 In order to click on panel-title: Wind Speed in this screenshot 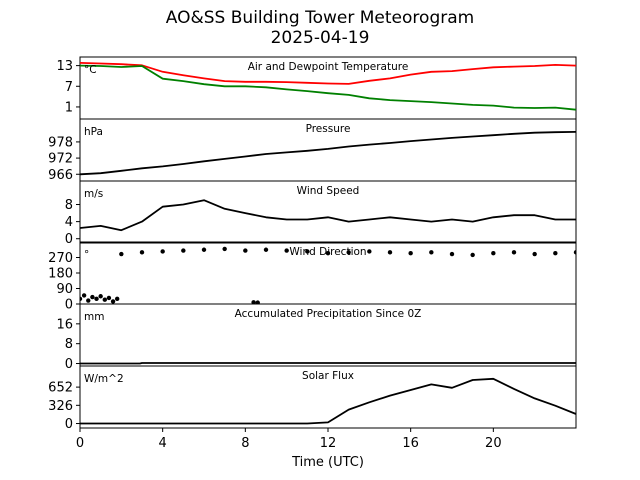, I will do `click(328, 191)`.